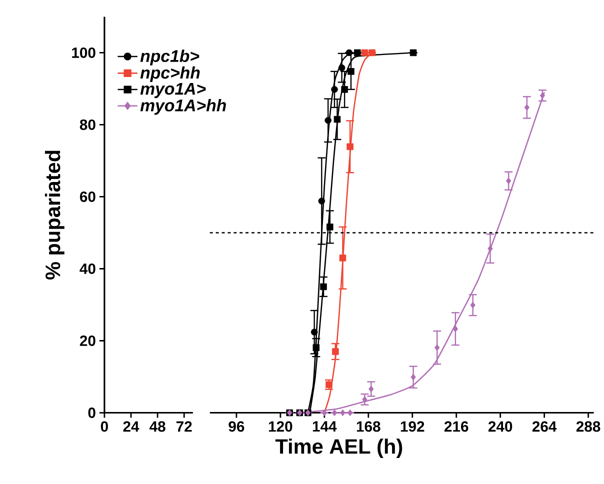  Describe the element at coordinates (338, 448) in the screenshot. I see `x-axis-title: Time AEL (h)` at that location.